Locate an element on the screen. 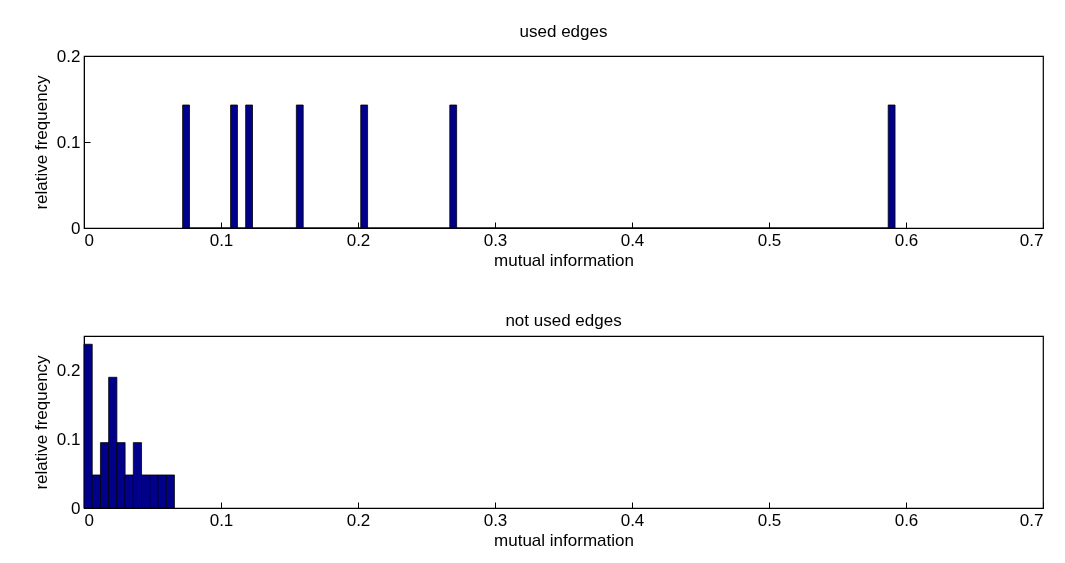 This screenshot has height=563, width=1065. chart-title: used edges is located at coordinates (563, 31).